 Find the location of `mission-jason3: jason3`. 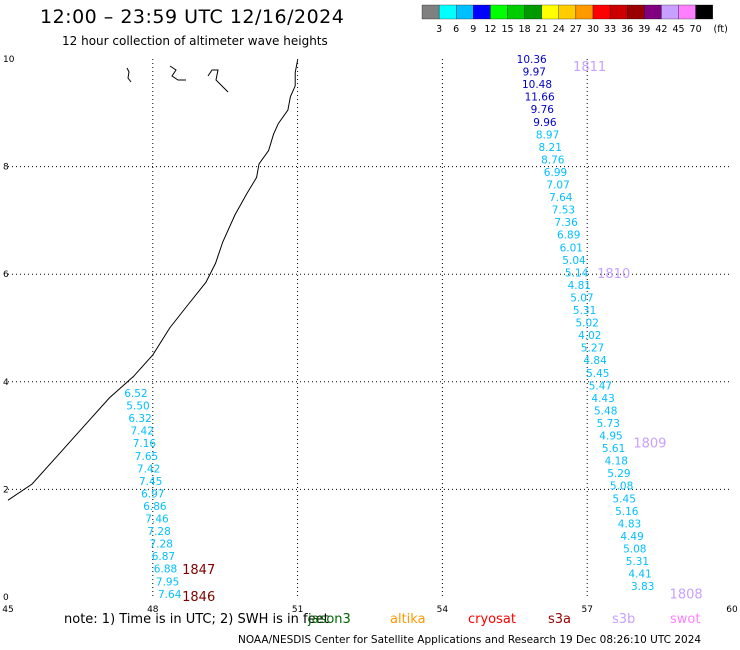

mission-jason3: jason3 is located at coordinates (329, 619).